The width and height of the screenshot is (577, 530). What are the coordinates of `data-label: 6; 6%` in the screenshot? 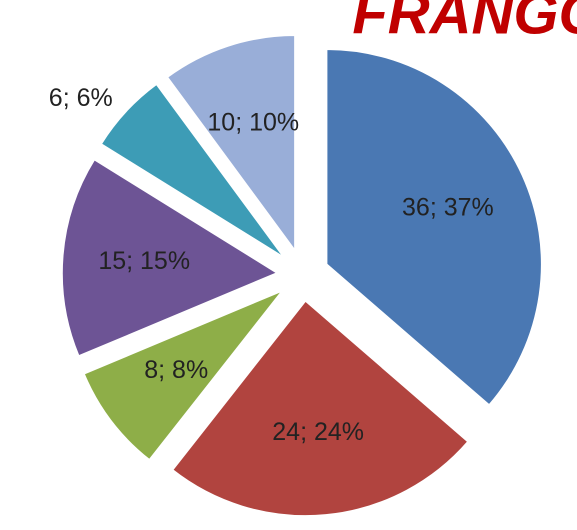 It's located at (81, 98).